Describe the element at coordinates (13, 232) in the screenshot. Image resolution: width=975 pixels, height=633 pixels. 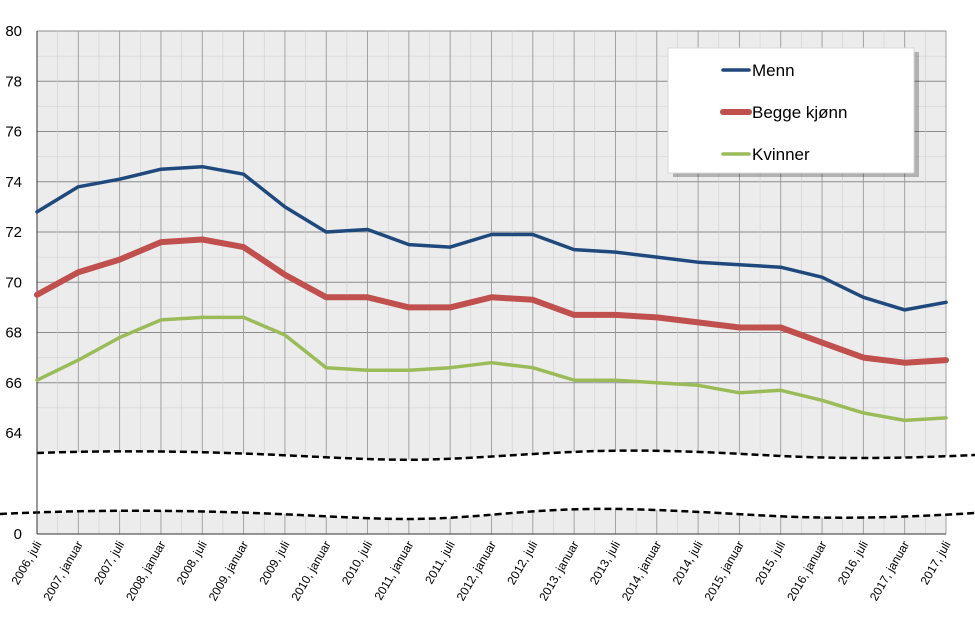
I see `y-tick-label: 72` at that location.